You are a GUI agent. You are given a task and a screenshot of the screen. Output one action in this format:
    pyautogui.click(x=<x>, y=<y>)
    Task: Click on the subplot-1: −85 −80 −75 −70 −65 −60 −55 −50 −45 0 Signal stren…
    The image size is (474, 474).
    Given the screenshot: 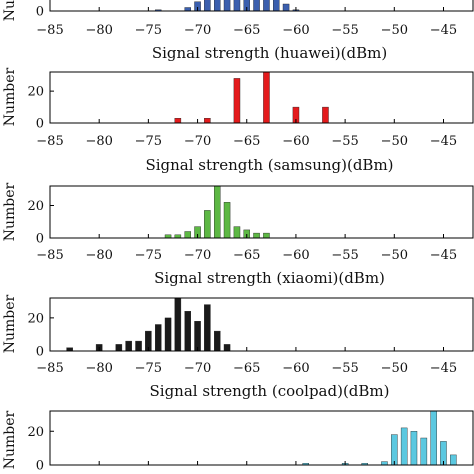 What is the action you would take?
    pyautogui.click(x=238, y=31)
    